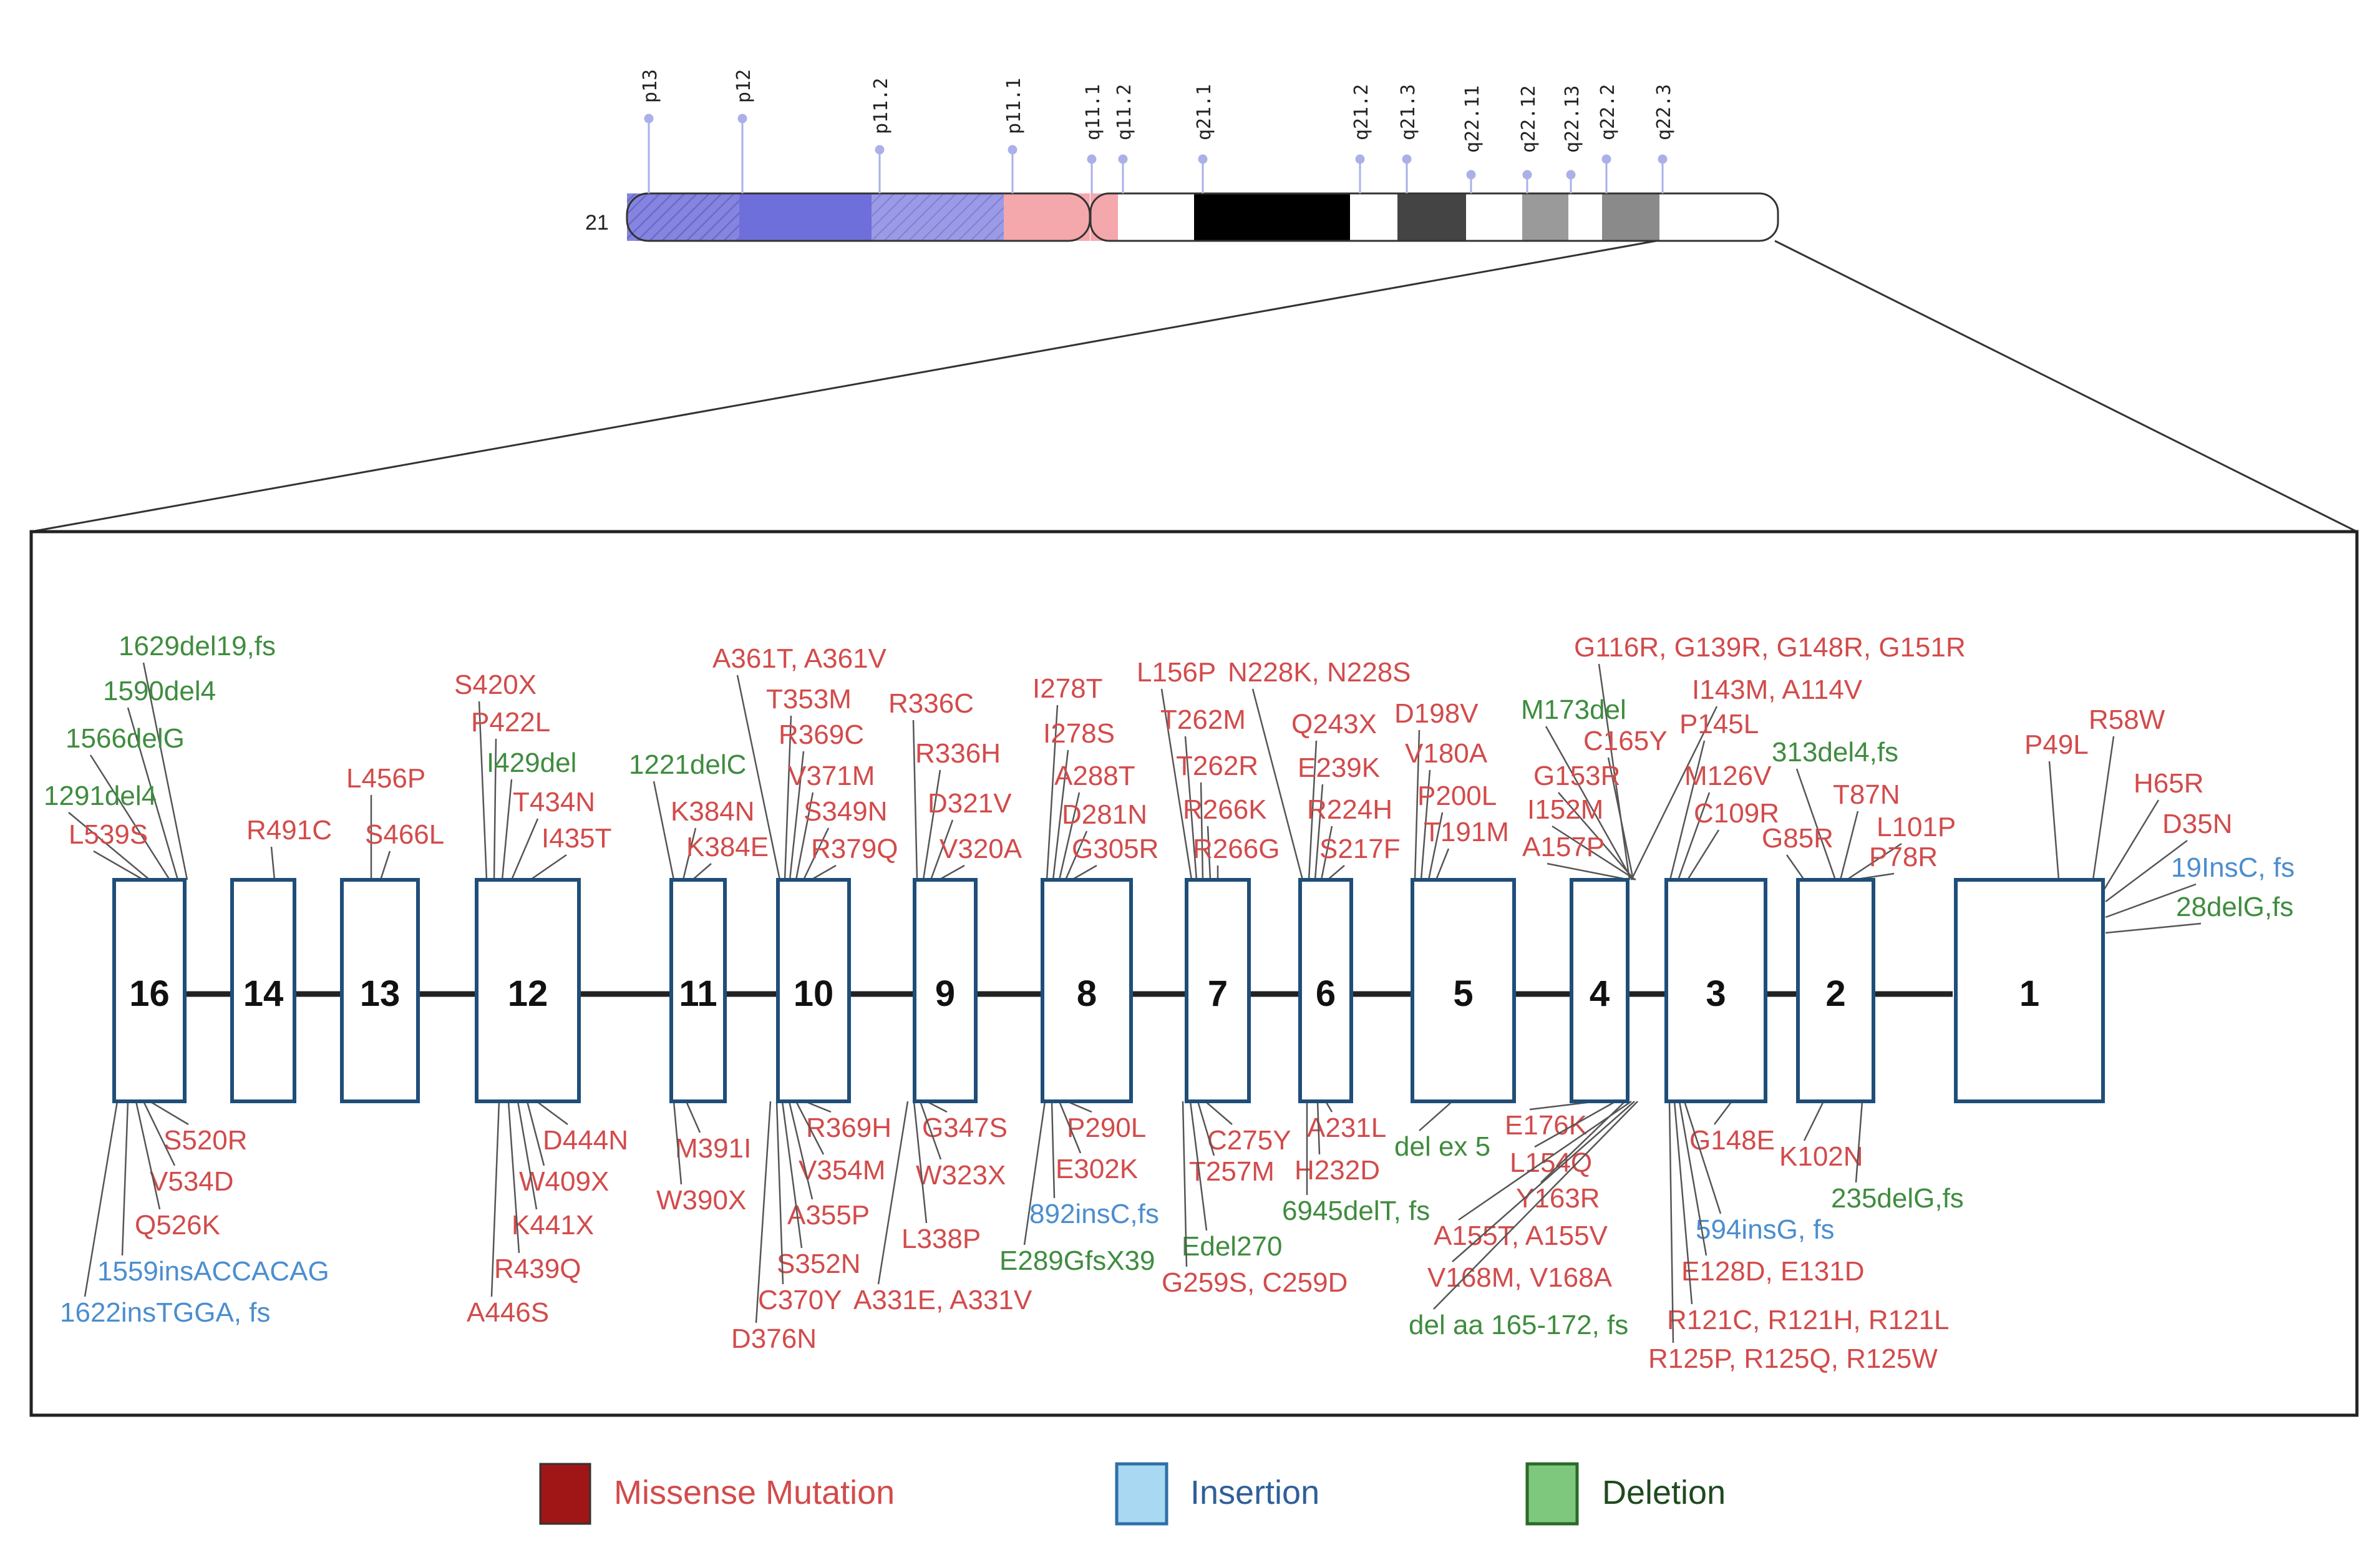  What do you see at coordinates (1770, 647) in the screenshot?
I see `mutation-label: G116R, G139R, G148R, G151R` at bounding box center [1770, 647].